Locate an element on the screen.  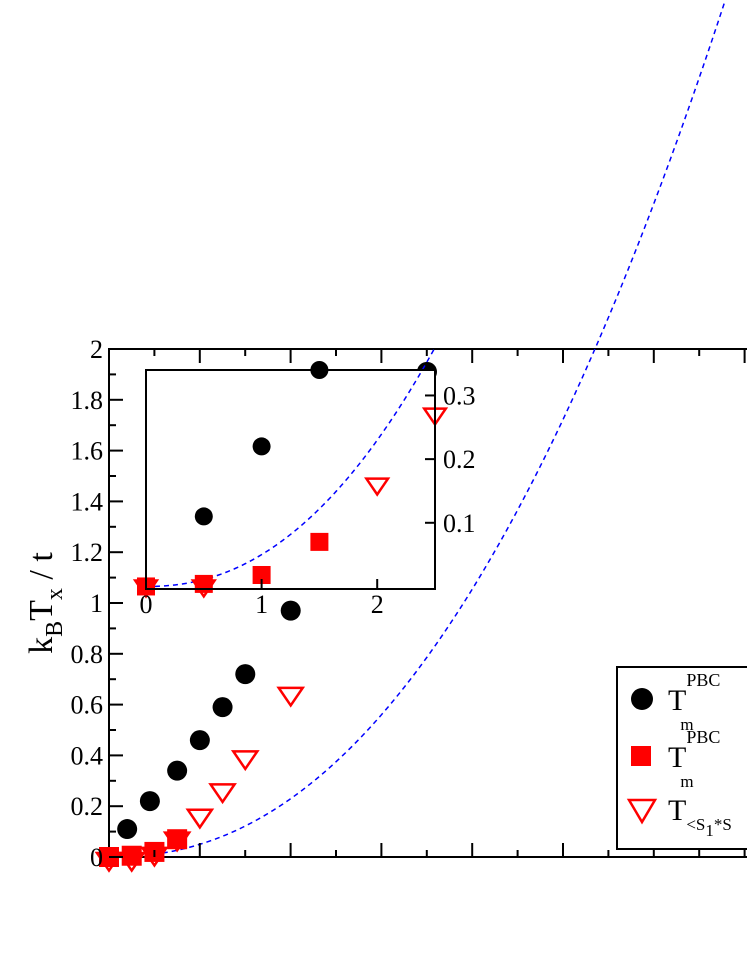
main-y-tick-label: 0 is located at coordinates (96, 857).